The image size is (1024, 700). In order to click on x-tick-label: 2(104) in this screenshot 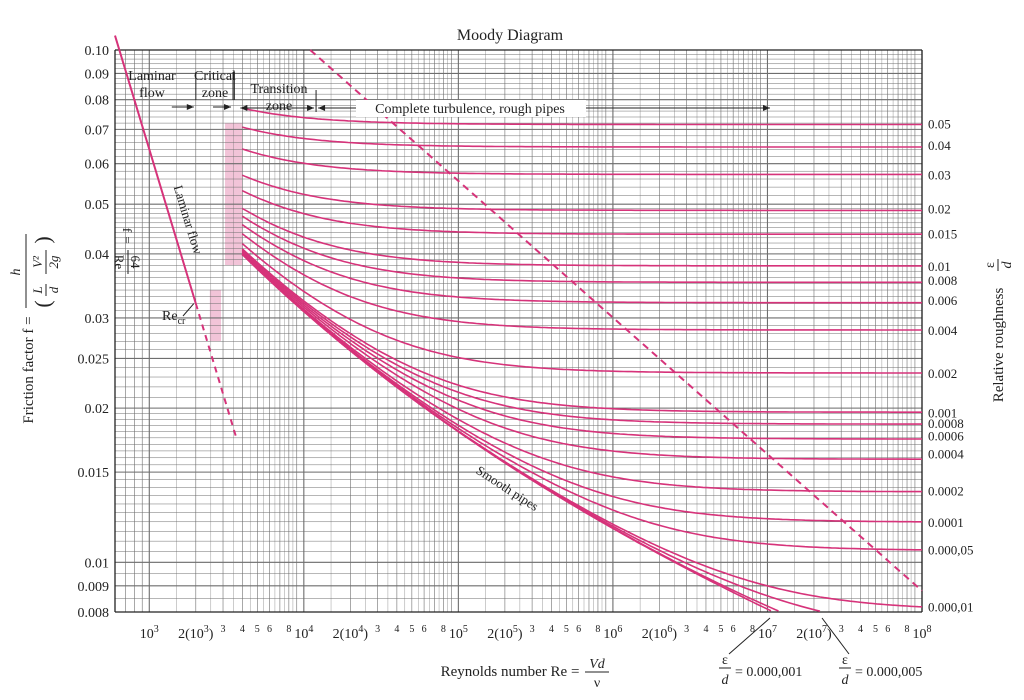, I will do `click(351, 633)`.